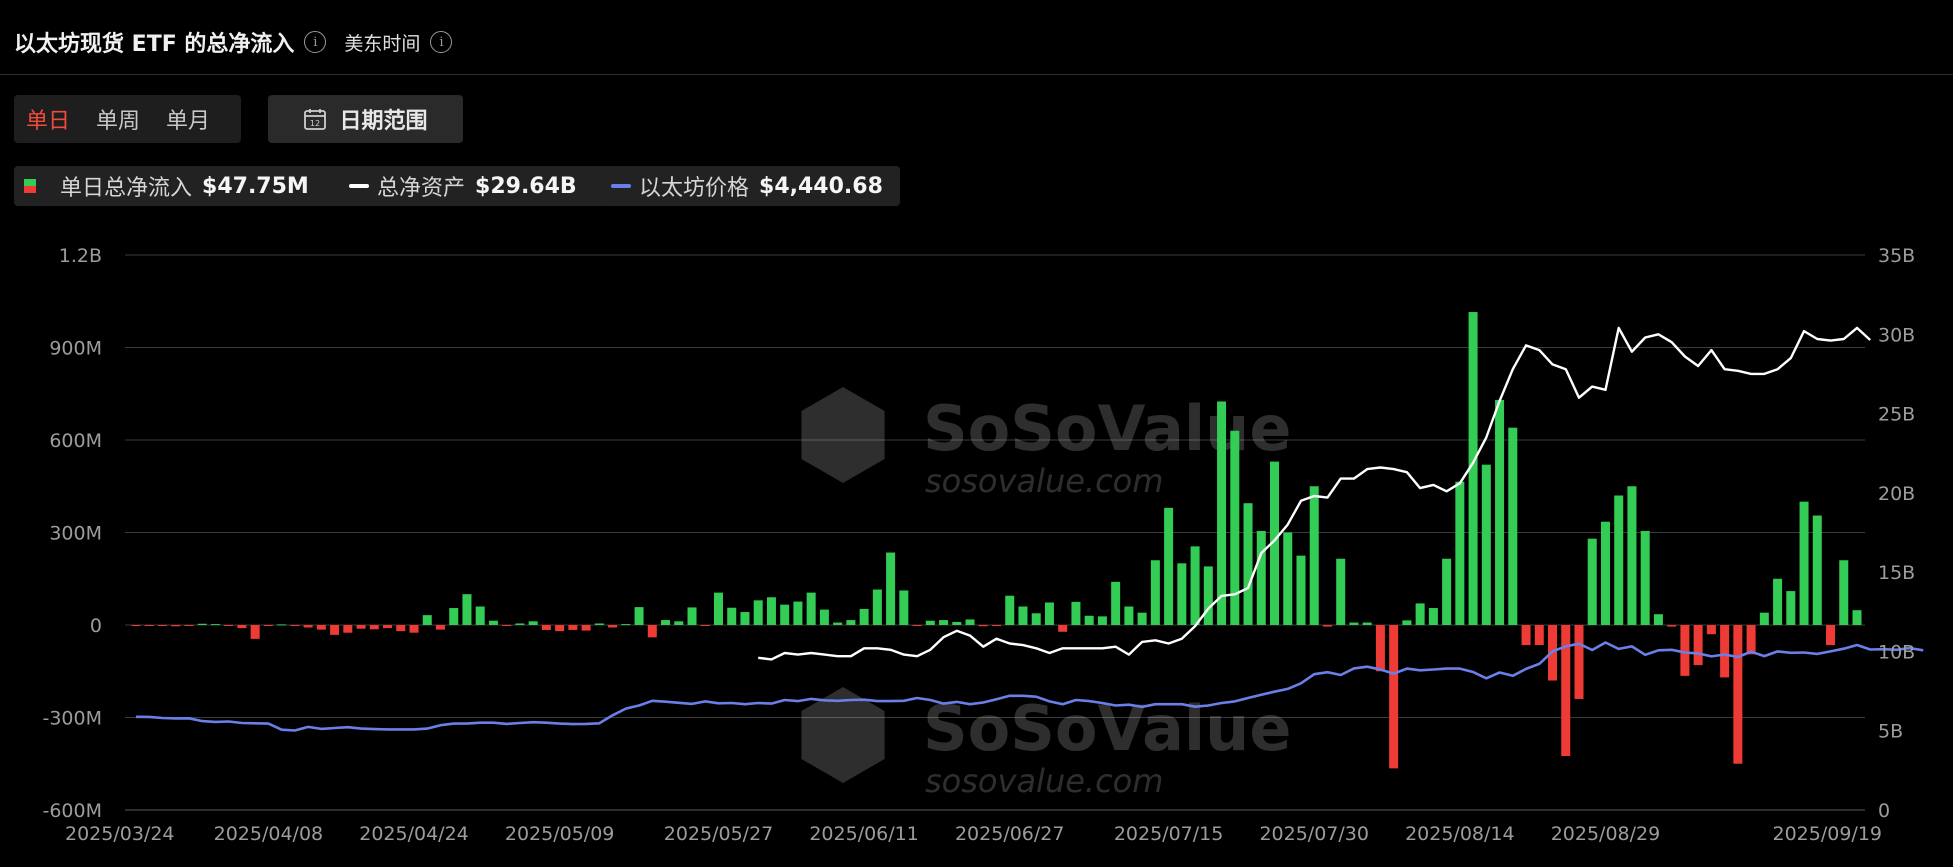 The width and height of the screenshot is (1953, 867). Describe the element at coordinates (441, 42) in the screenshot. I see `timezone-info-icon: i` at that location.